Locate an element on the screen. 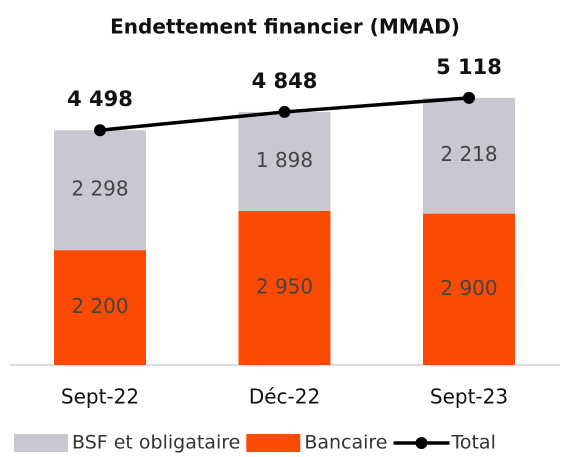 This screenshot has width=564, height=457. legend-label: Total is located at coordinates (472, 443).